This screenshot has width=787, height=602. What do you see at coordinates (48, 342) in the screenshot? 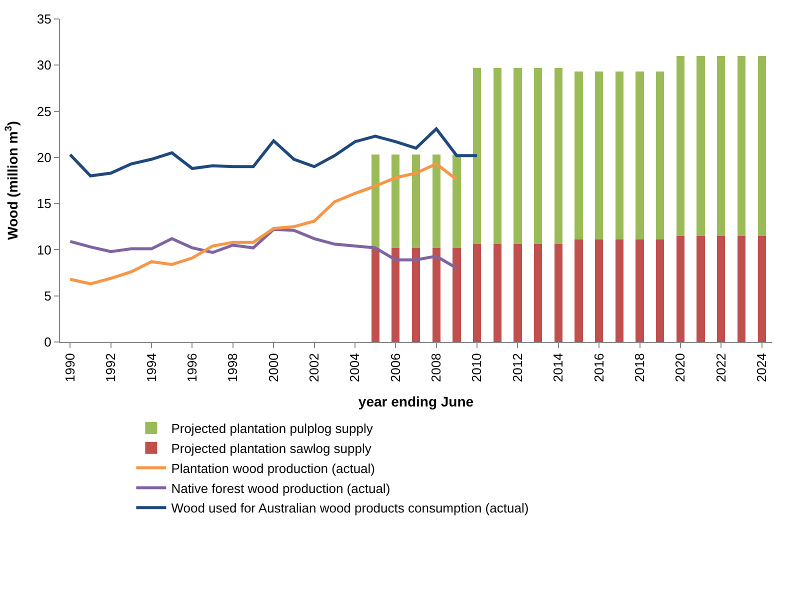
I see `y-tick-label: 0` at bounding box center [48, 342].